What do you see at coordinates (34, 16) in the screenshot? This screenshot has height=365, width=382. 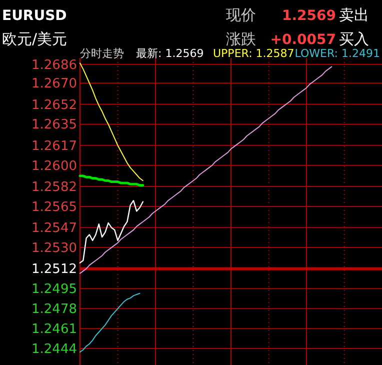 I see `title: EURUSD` at bounding box center [34, 16].